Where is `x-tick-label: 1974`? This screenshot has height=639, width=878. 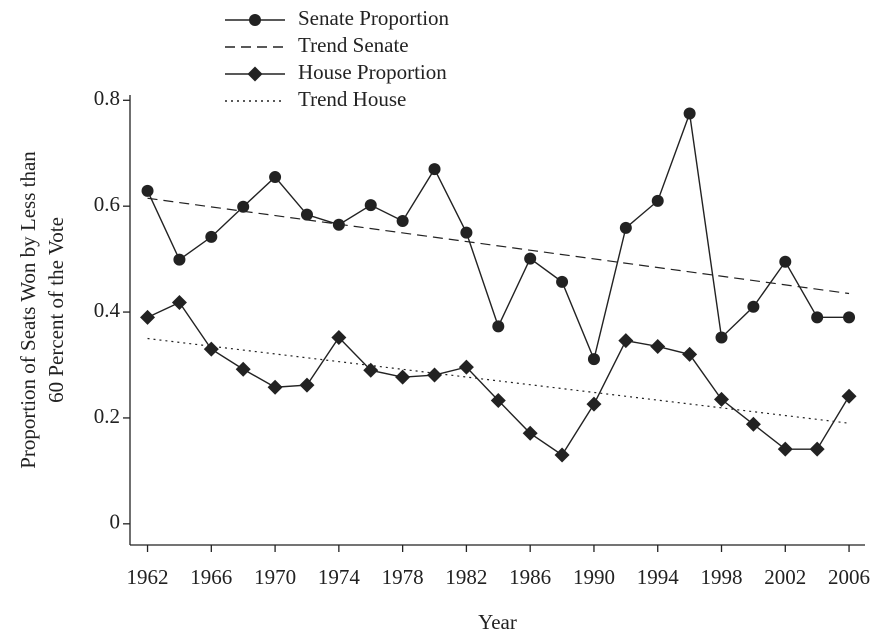 x-tick-label: 1974 is located at coordinates (339, 577).